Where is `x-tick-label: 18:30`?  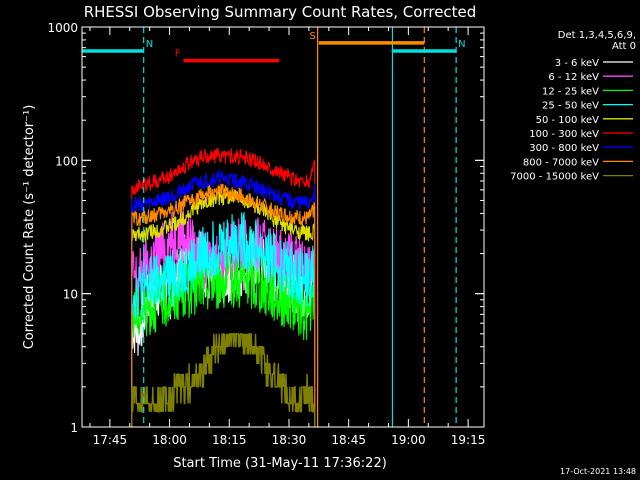 x-tick-label: 18:30 is located at coordinates (289, 440).